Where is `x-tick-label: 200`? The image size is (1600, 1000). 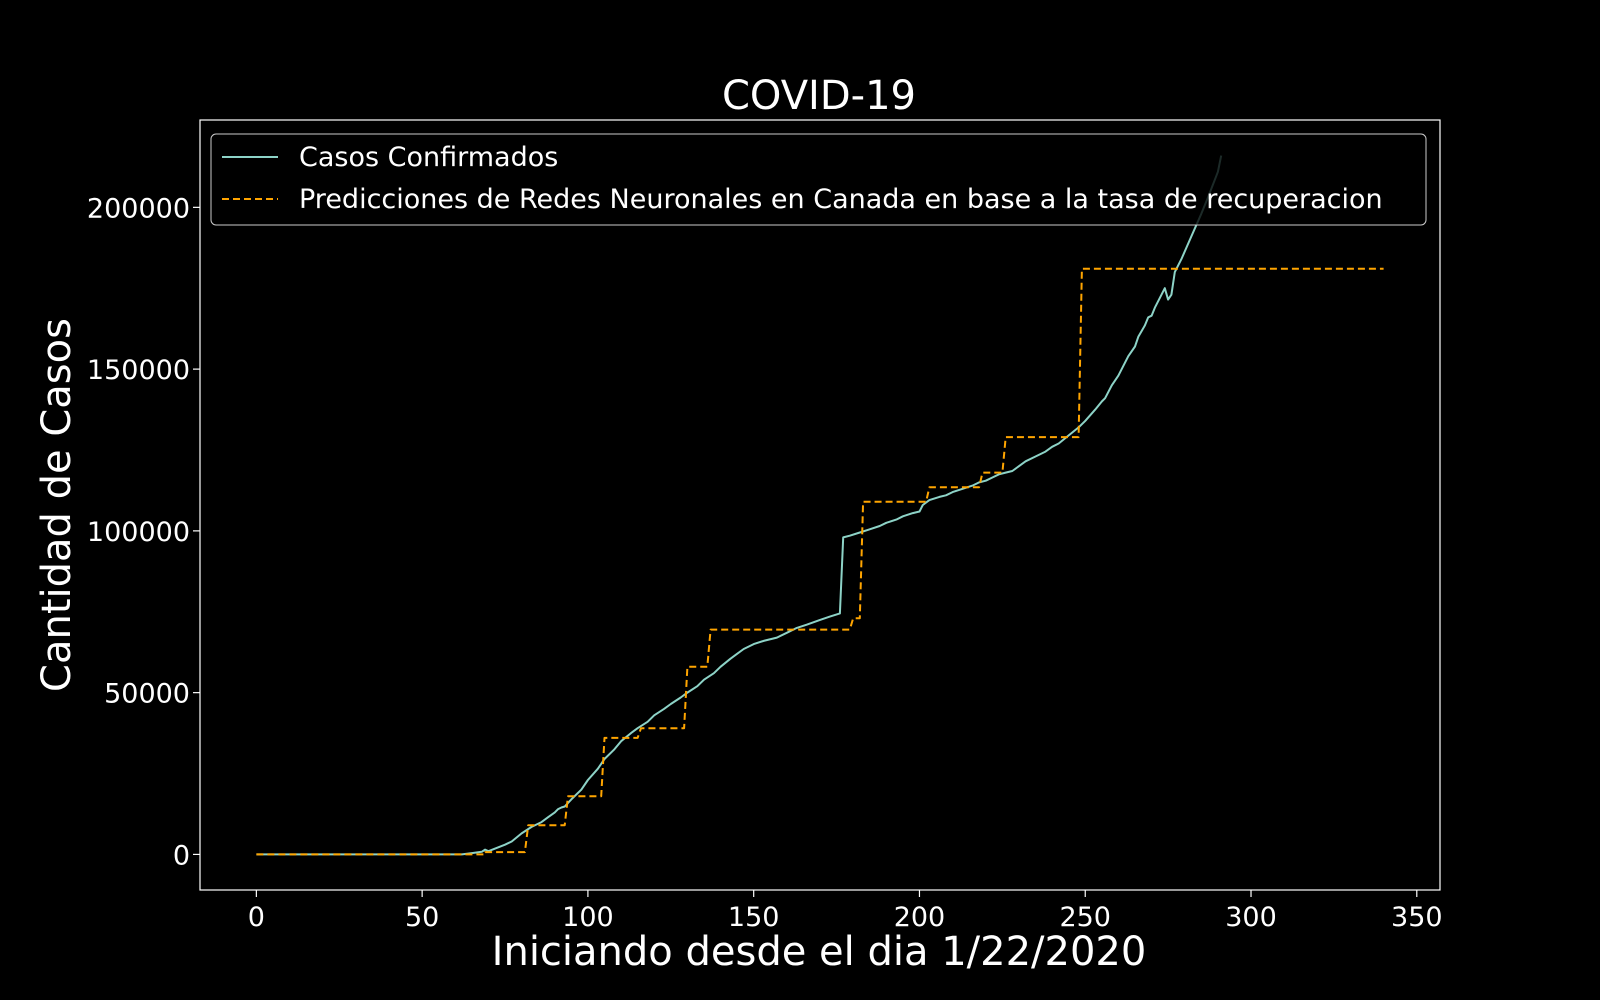
x-tick-label: 200 is located at coordinates (920, 917).